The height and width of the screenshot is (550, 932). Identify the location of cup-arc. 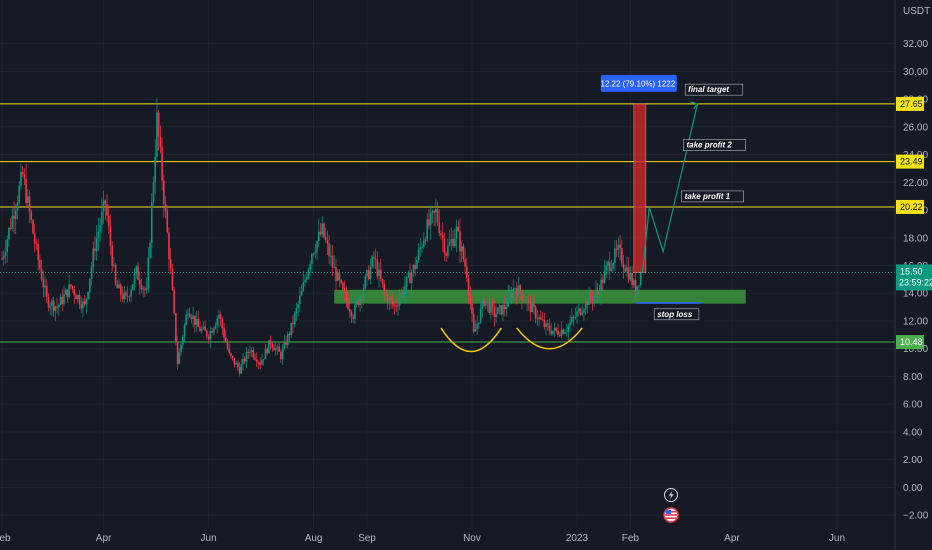
(471, 340).